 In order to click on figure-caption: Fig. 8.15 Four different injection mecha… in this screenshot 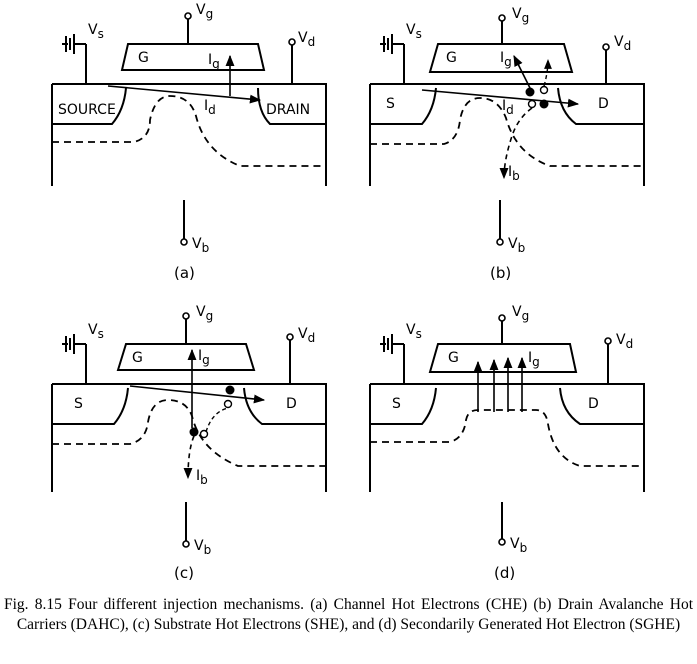, I will do `click(348, 614)`.